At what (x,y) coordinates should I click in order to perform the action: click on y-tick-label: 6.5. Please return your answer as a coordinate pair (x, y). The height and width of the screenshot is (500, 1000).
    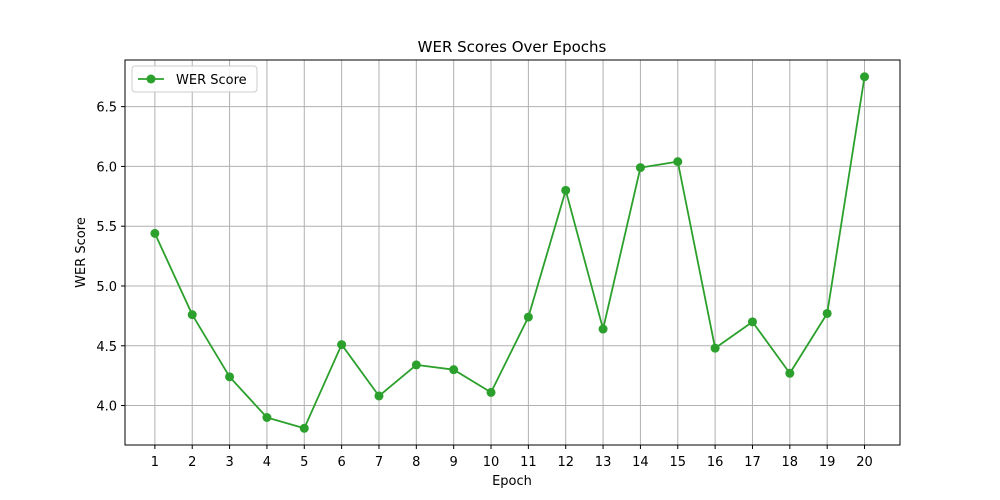
    Looking at the image, I should click on (106, 108).